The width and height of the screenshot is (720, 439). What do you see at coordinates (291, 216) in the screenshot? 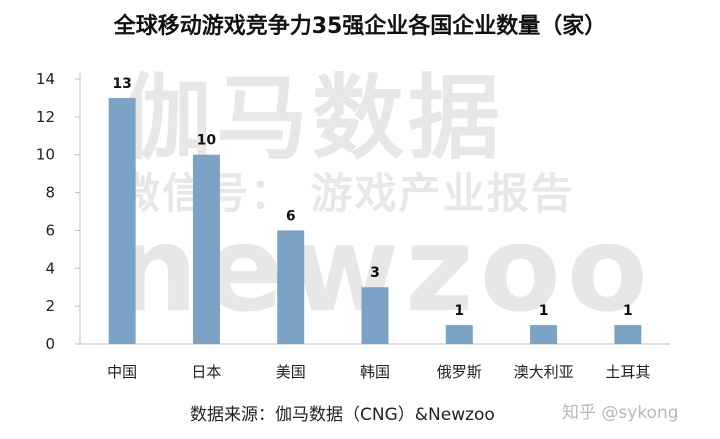
I see `data-label: 6` at bounding box center [291, 216].